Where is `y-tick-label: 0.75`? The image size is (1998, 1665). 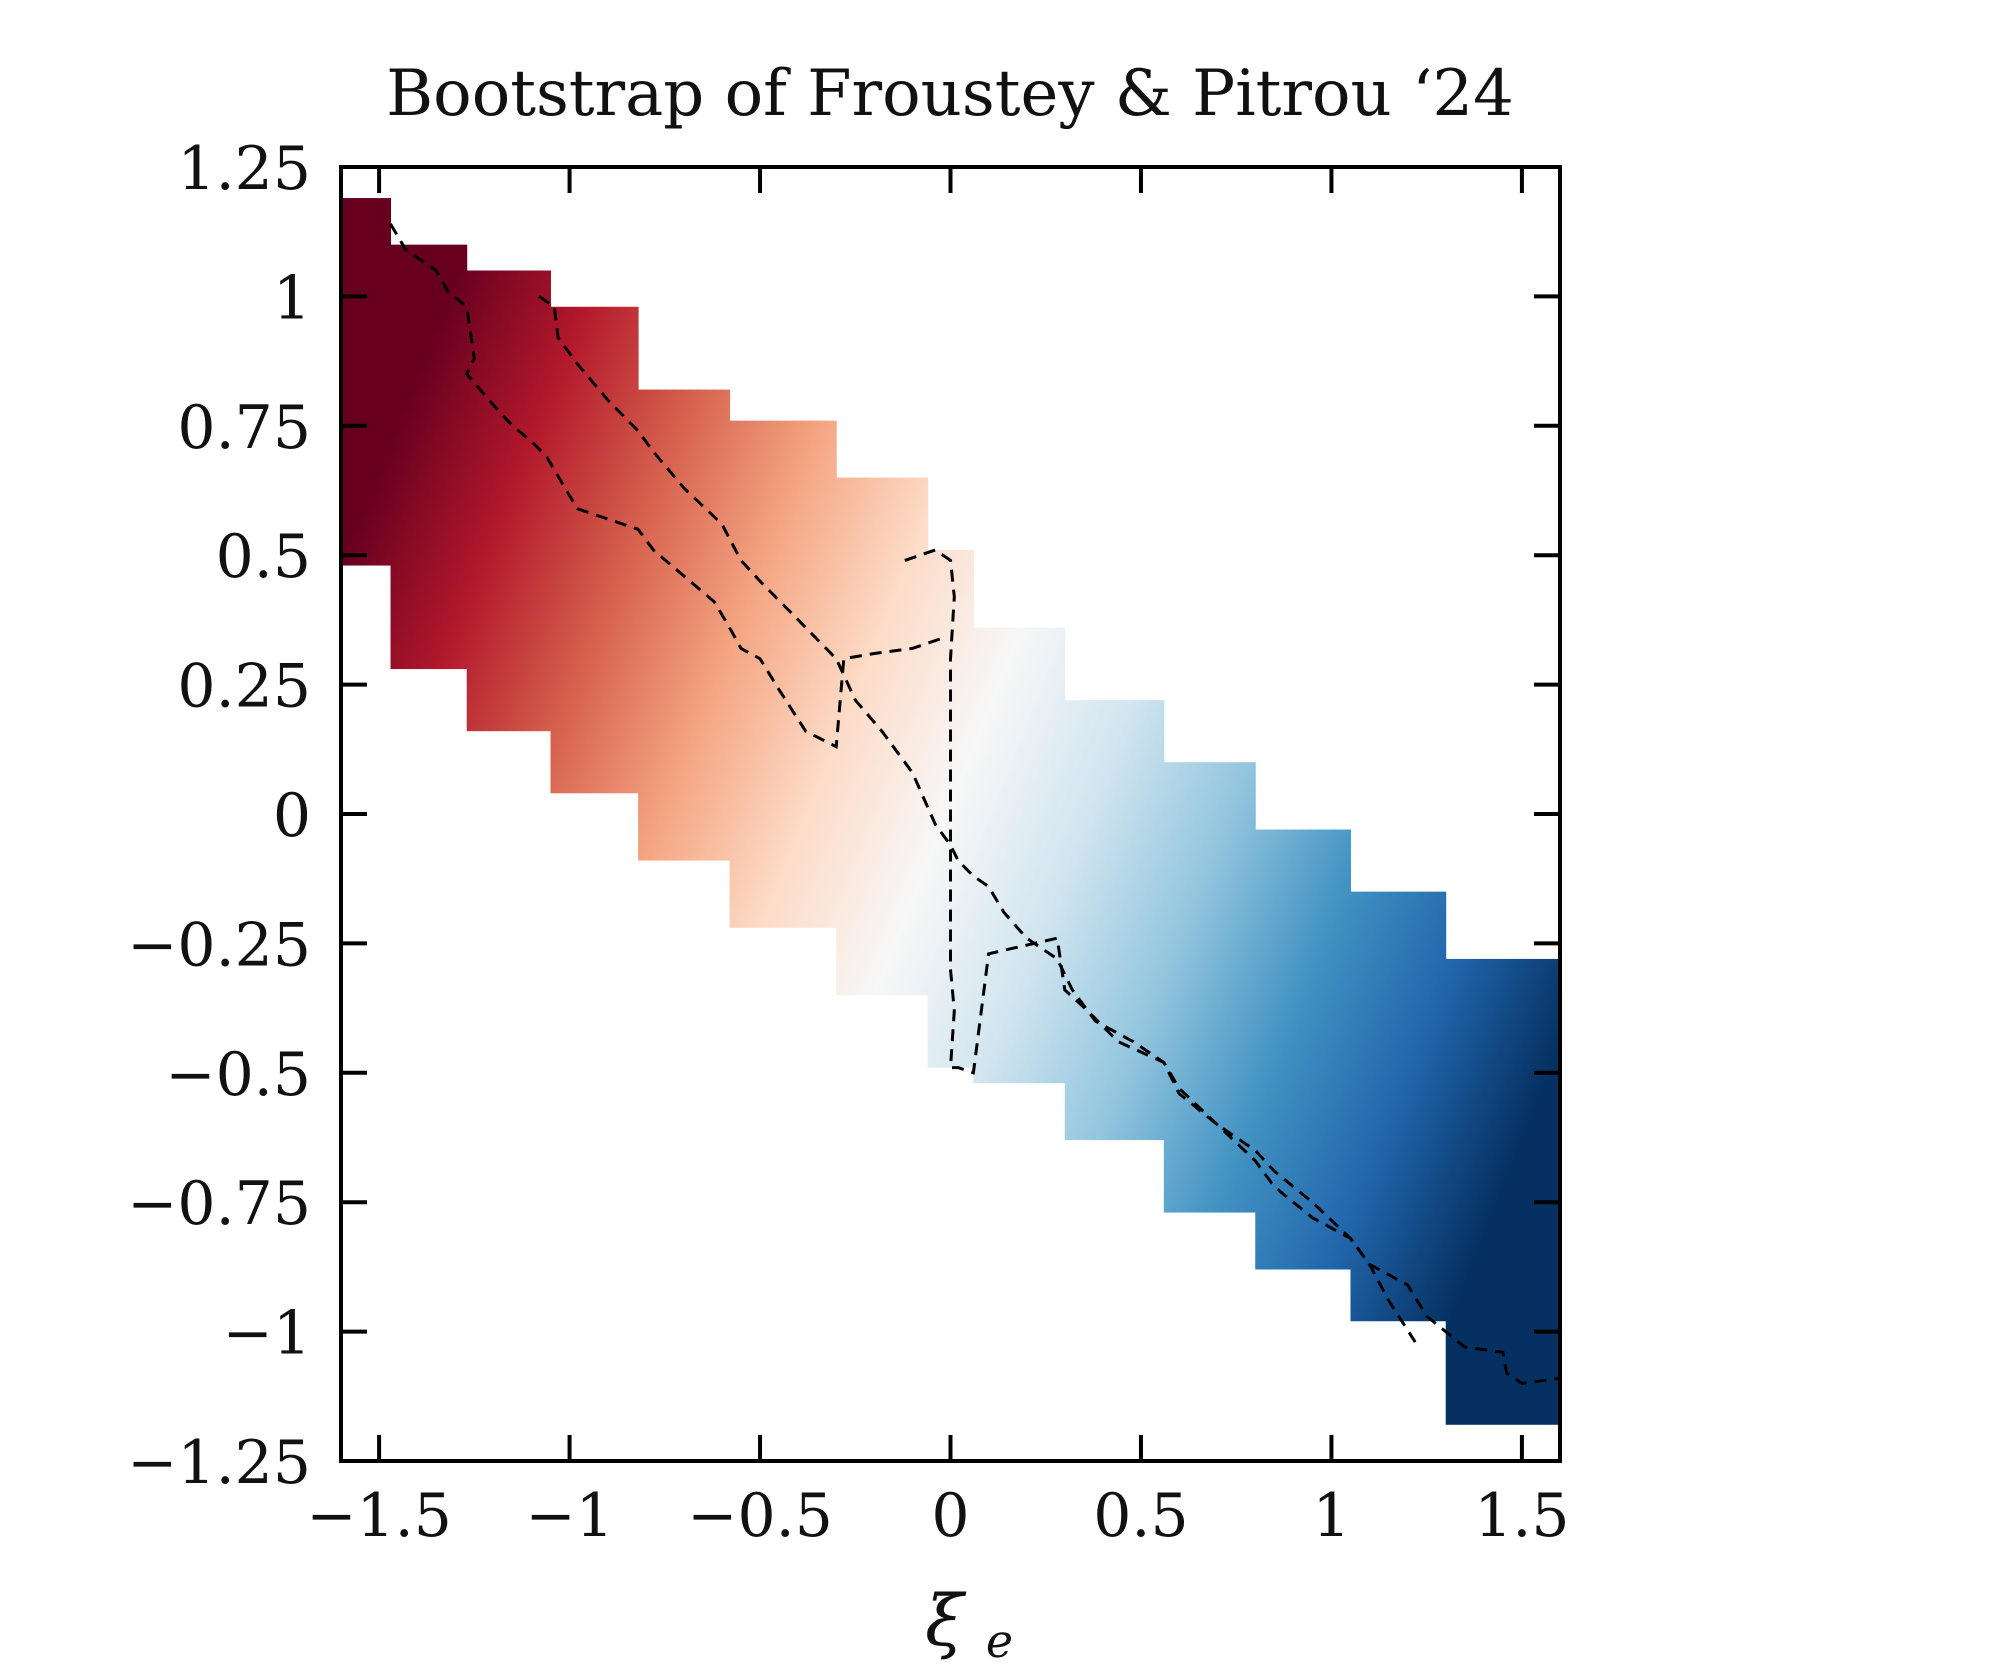
y-tick-label: 0.75 is located at coordinates (244, 428).